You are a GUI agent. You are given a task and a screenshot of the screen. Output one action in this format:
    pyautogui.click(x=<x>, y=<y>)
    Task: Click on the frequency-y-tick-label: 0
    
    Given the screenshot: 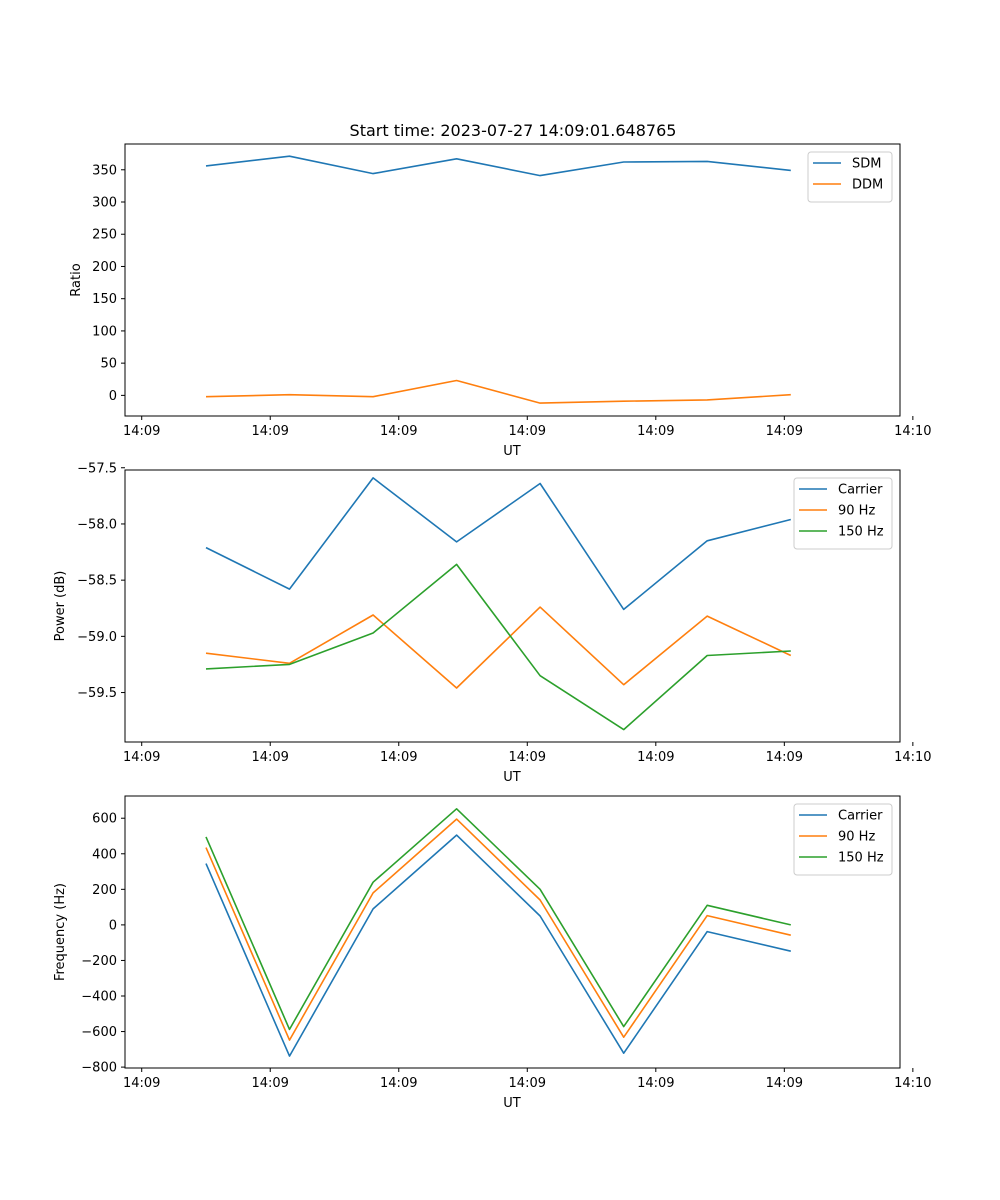 What is the action you would take?
    pyautogui.click(x=113, y=925)
    